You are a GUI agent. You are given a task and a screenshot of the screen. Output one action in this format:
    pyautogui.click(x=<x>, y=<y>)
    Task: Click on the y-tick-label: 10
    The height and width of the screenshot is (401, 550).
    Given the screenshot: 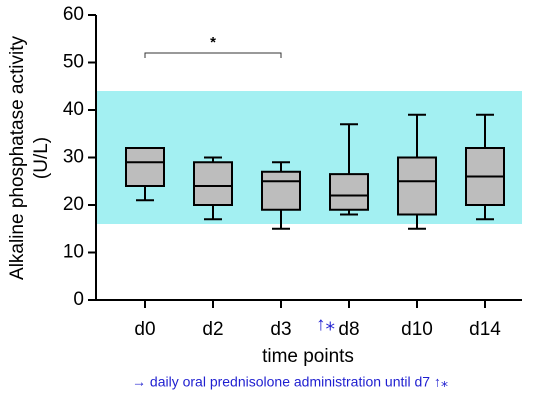 What is the action you would take?
    pyautogui.click(x=73, y=252)
    